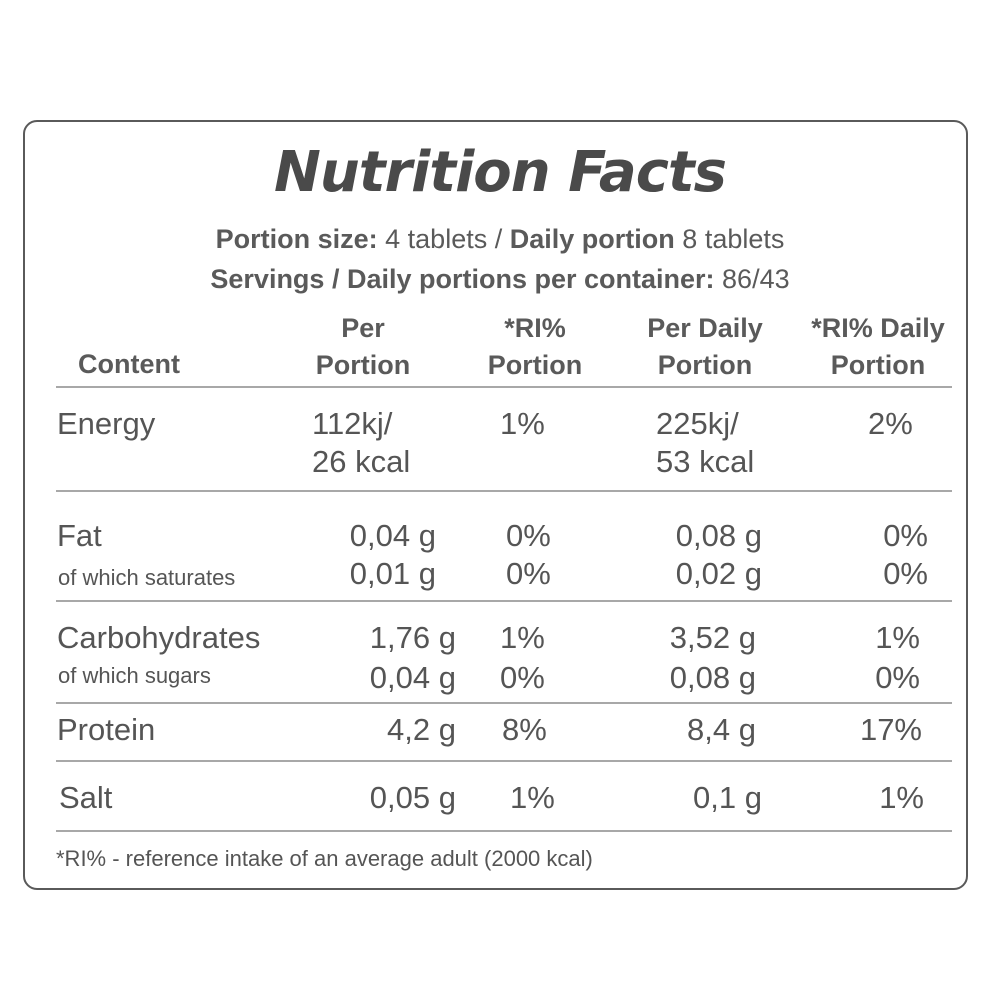 This screenshot has height=1000, width=1000. What do you see at coordinates (718, 535) in the screenshot?
I see `fat-per-daily: 0,08 g` at bounding box center [718, 535].